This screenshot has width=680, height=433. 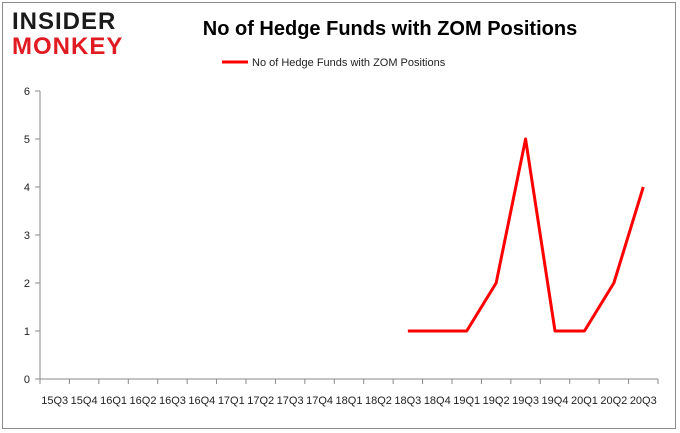 What do you see at coordinates (27, 236) in the screenshot?
I see `y-tick-label: 3` at bounding box center [27, 236].